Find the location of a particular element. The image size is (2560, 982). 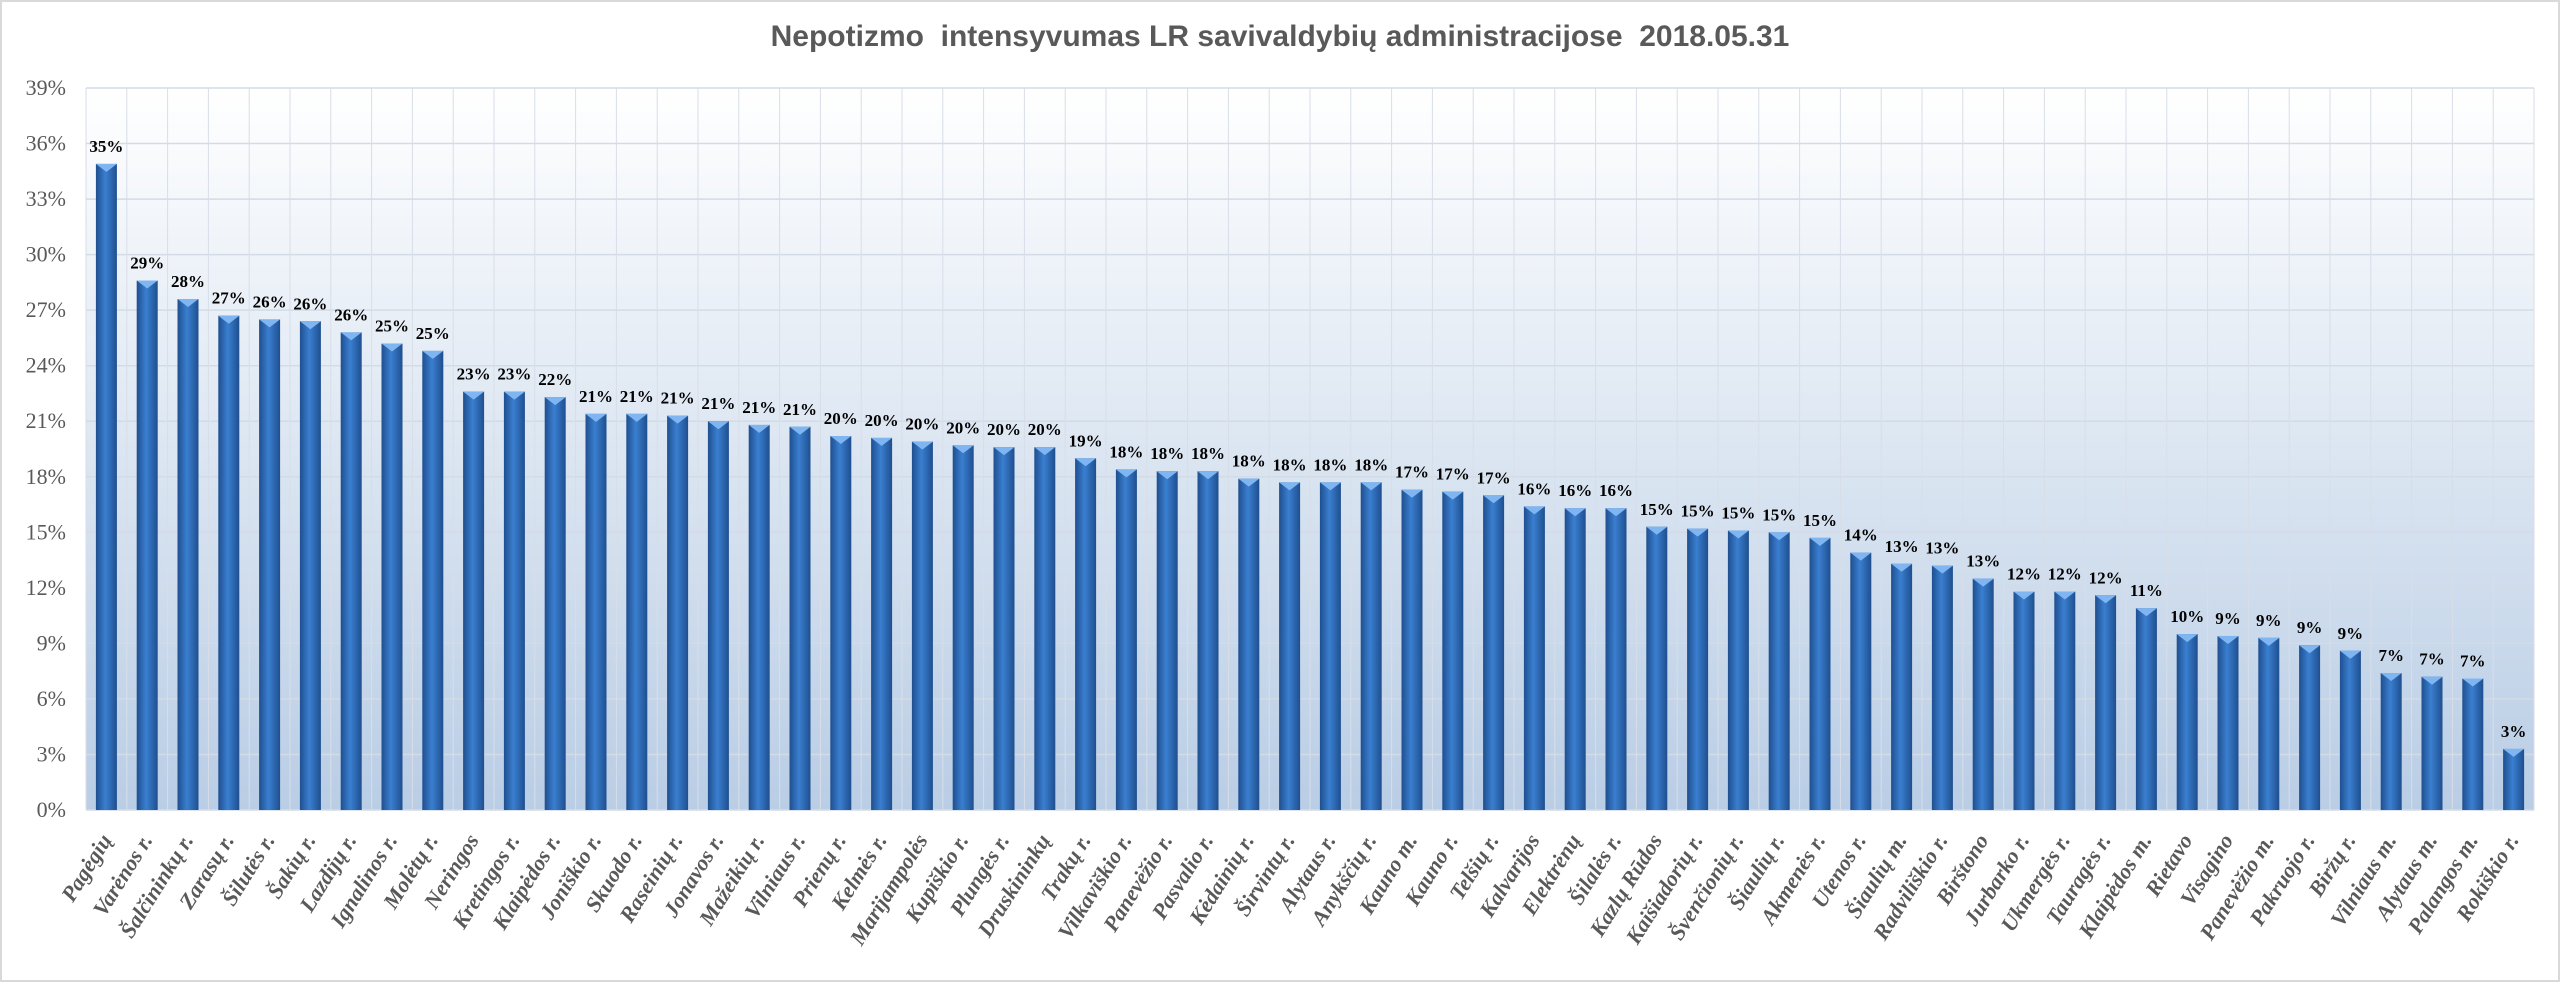

data-label: 26% is located at coordinates (270, 301).